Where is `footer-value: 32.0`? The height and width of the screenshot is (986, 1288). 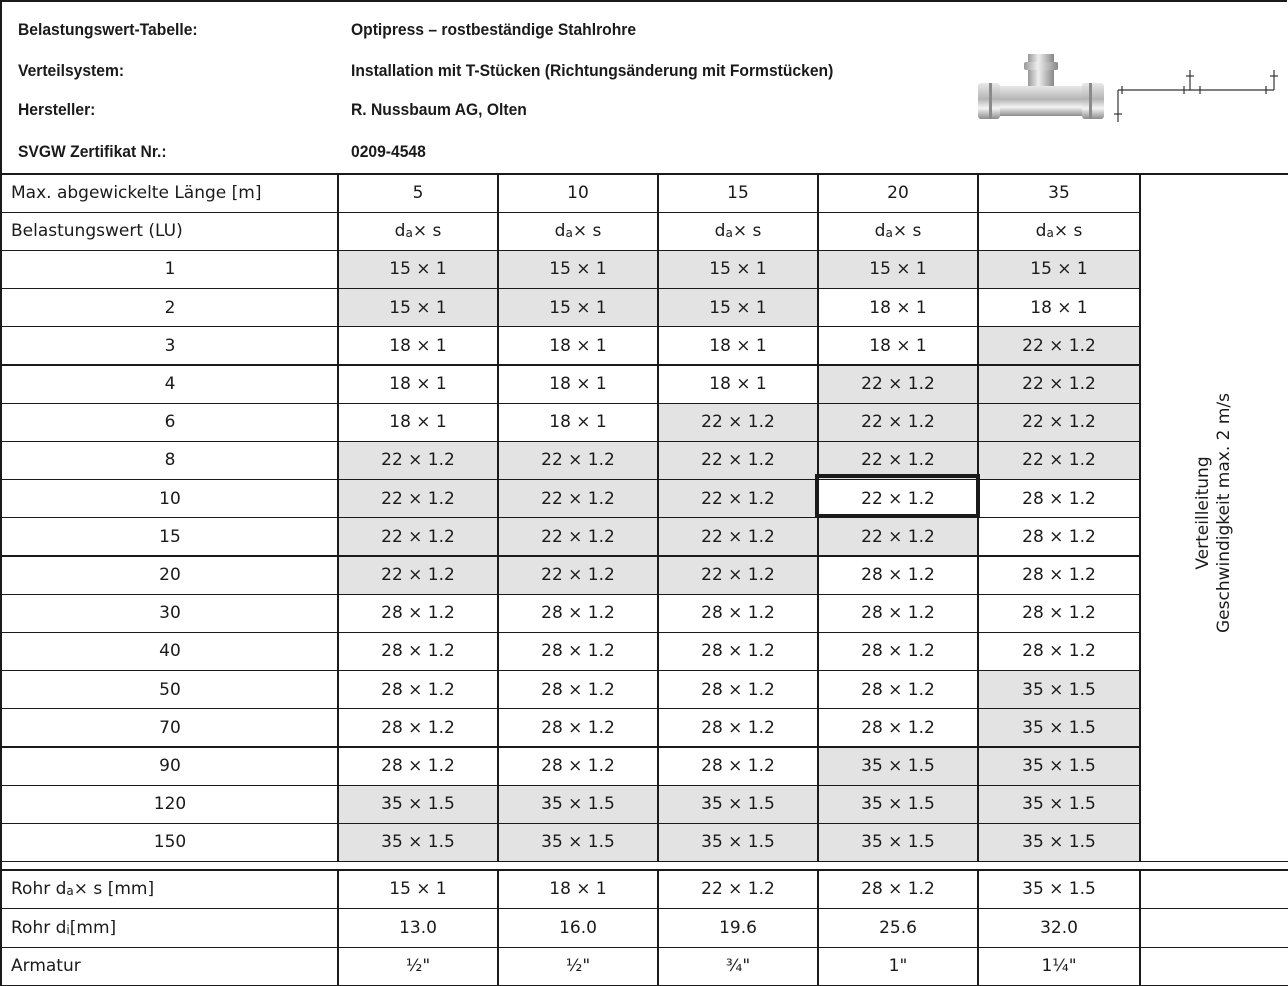
footer-value: 32.0 is located at coordinates (1059, 927).